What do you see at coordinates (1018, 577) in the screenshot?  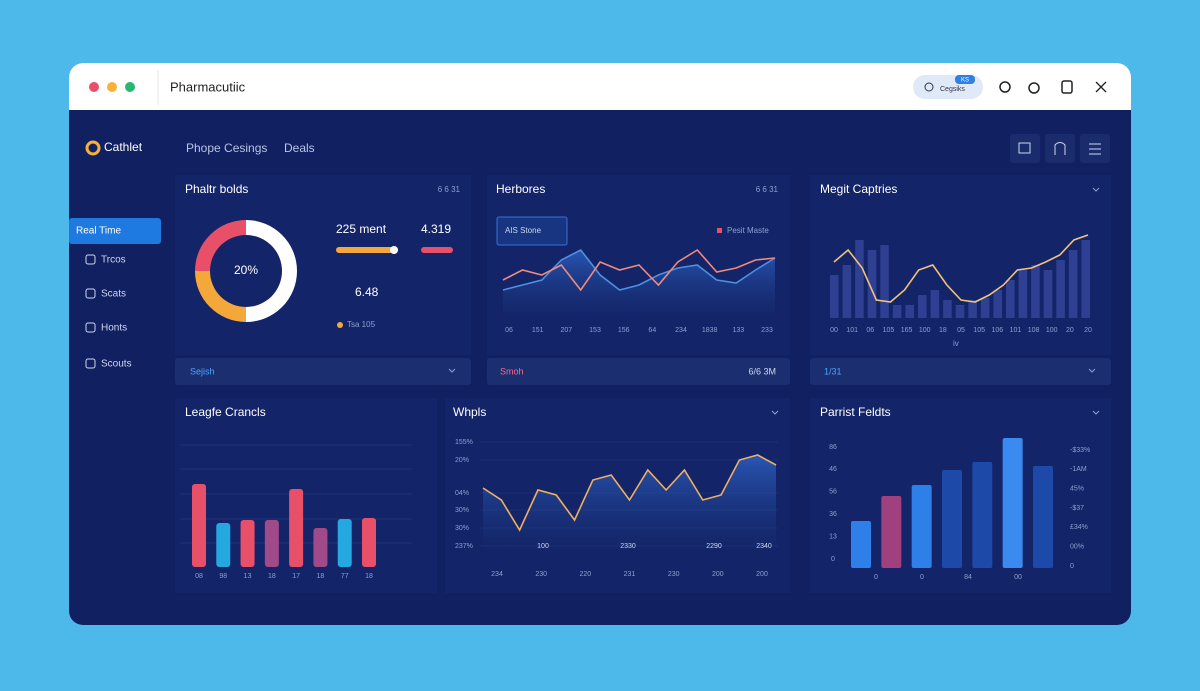 I see `axis-label: 00` at bounding box center [1018, 577].